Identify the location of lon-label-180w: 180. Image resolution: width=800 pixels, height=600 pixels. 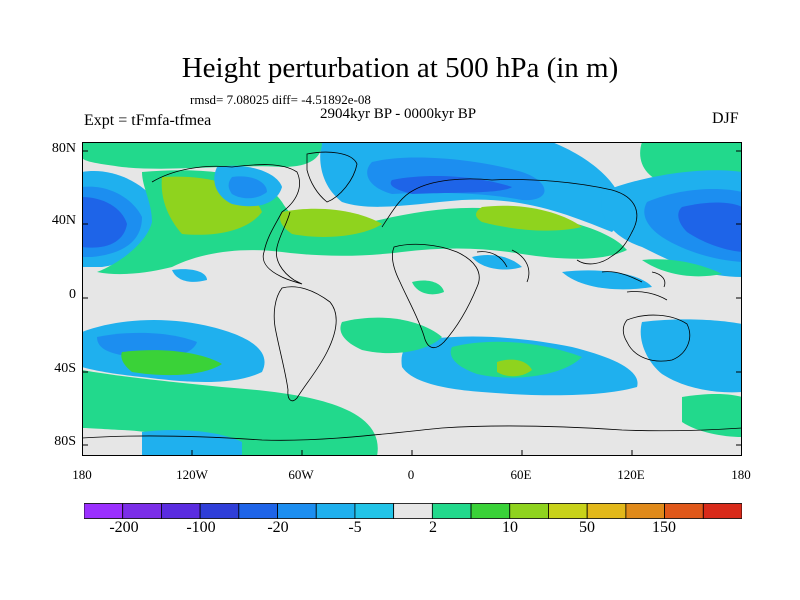
(82, 474).